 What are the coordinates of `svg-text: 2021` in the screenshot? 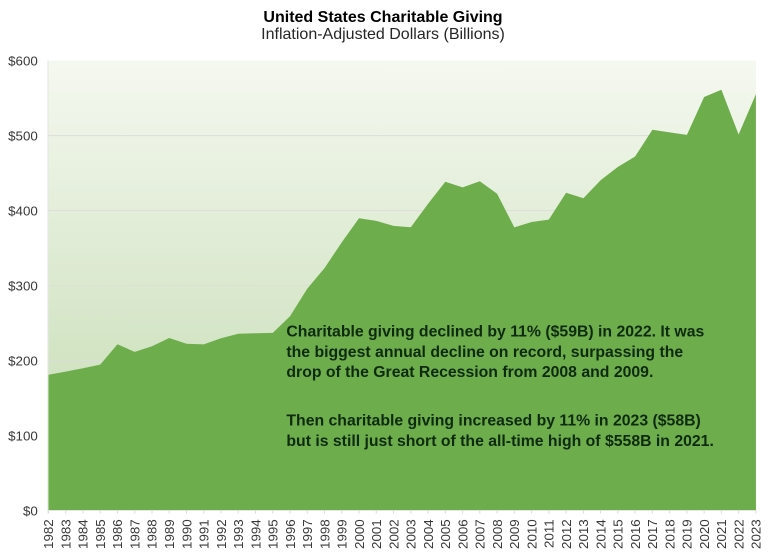 It's located at (721, 534).